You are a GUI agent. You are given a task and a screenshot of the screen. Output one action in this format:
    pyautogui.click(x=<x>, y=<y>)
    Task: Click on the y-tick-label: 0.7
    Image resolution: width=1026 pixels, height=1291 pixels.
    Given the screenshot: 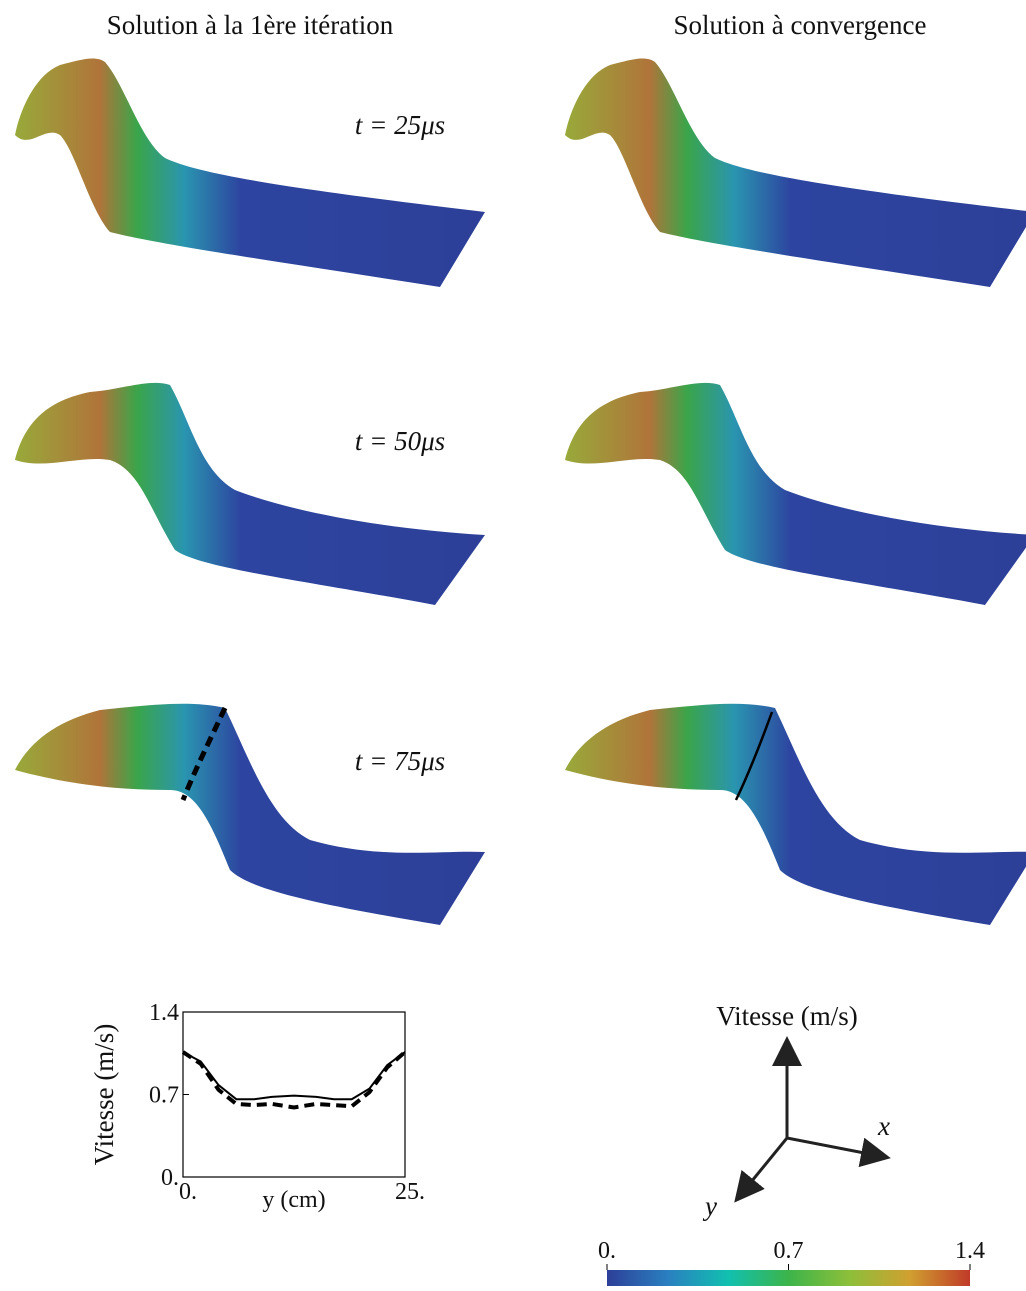 What is the action you would take?
    pyautogui.click(x=164, y=1096)
    